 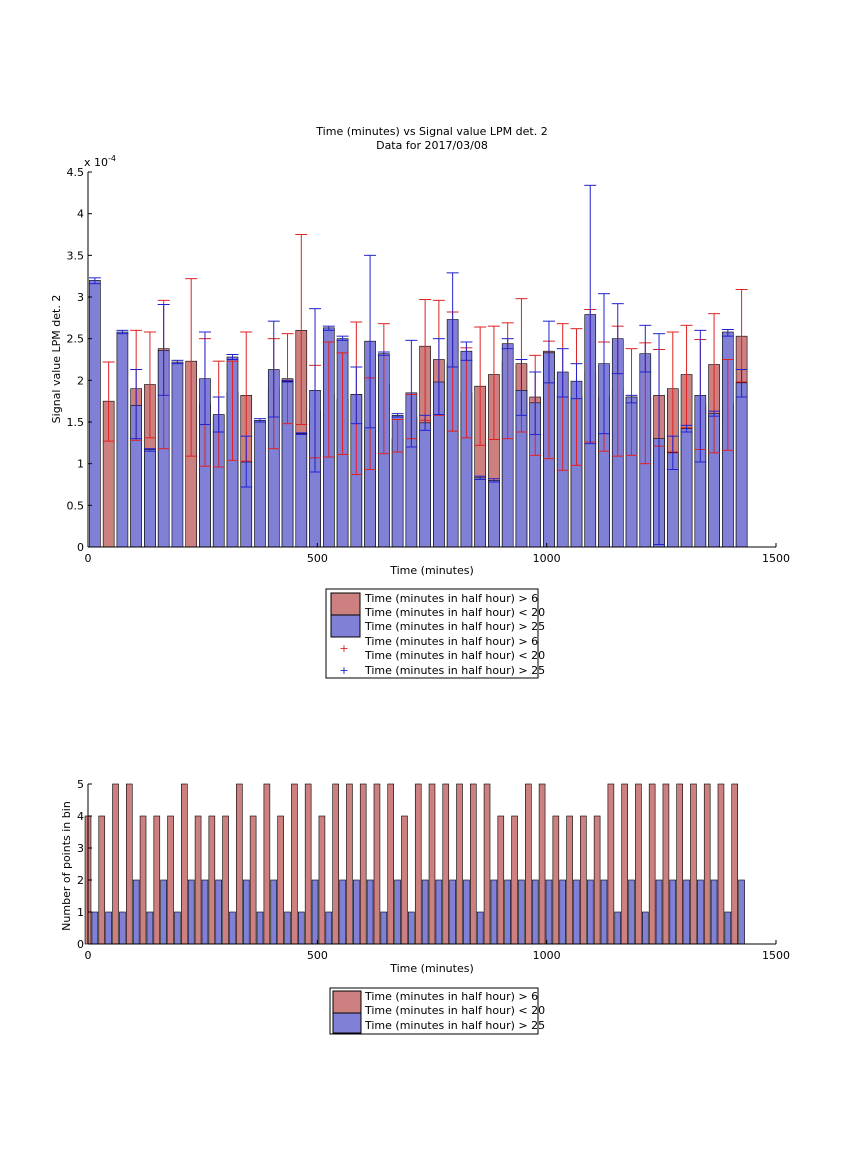 What do you see at coordinates (451, 598) in the screenshot?
I see `top-legend-entry-1: Time (minutes in half hour) > 6` at bounding box center [451, 598].